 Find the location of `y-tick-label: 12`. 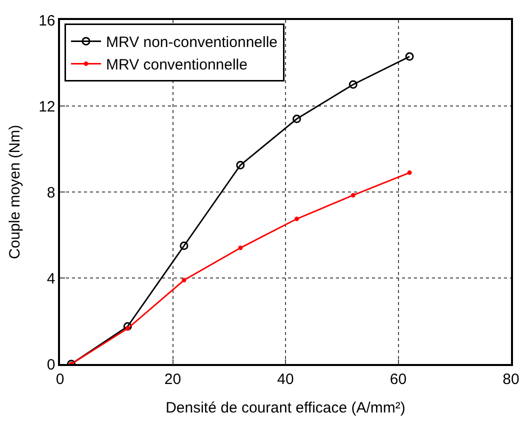

y-tick-label: 12 is located at coordinates (47, 107).